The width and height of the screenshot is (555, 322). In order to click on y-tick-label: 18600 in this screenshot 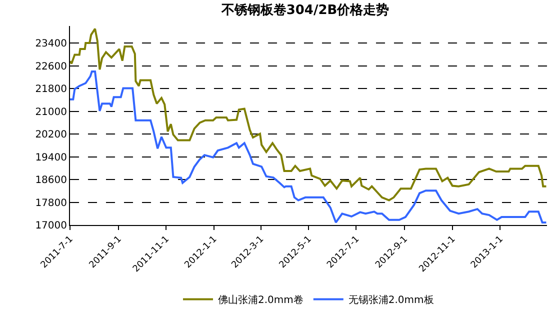, I will do `click(51, 180)`.